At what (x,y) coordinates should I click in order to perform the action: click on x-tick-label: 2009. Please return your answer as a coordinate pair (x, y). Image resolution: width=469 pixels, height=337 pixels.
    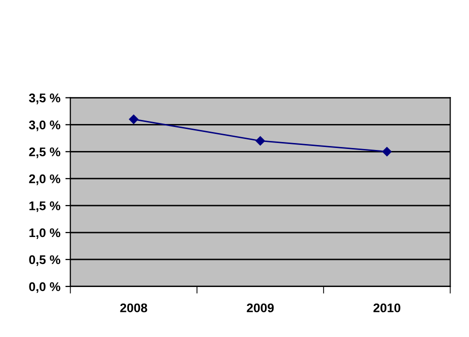
    Looking at the image, I should click on (260, 307).